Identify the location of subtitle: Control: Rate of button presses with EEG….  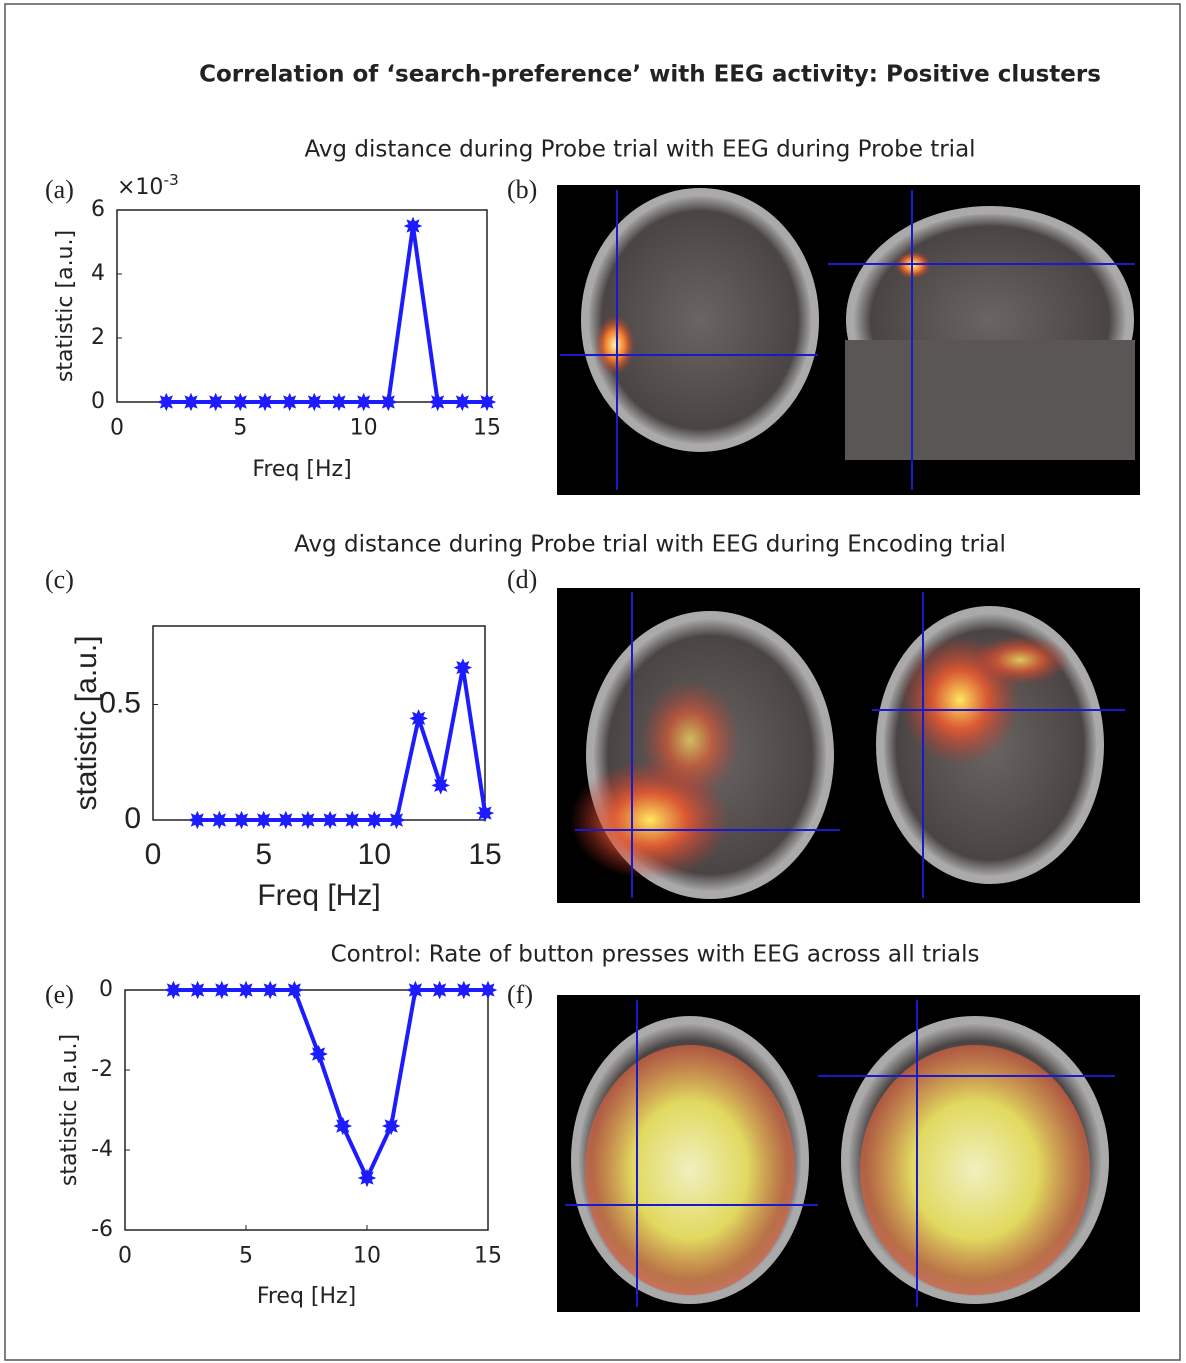
(655, 955).